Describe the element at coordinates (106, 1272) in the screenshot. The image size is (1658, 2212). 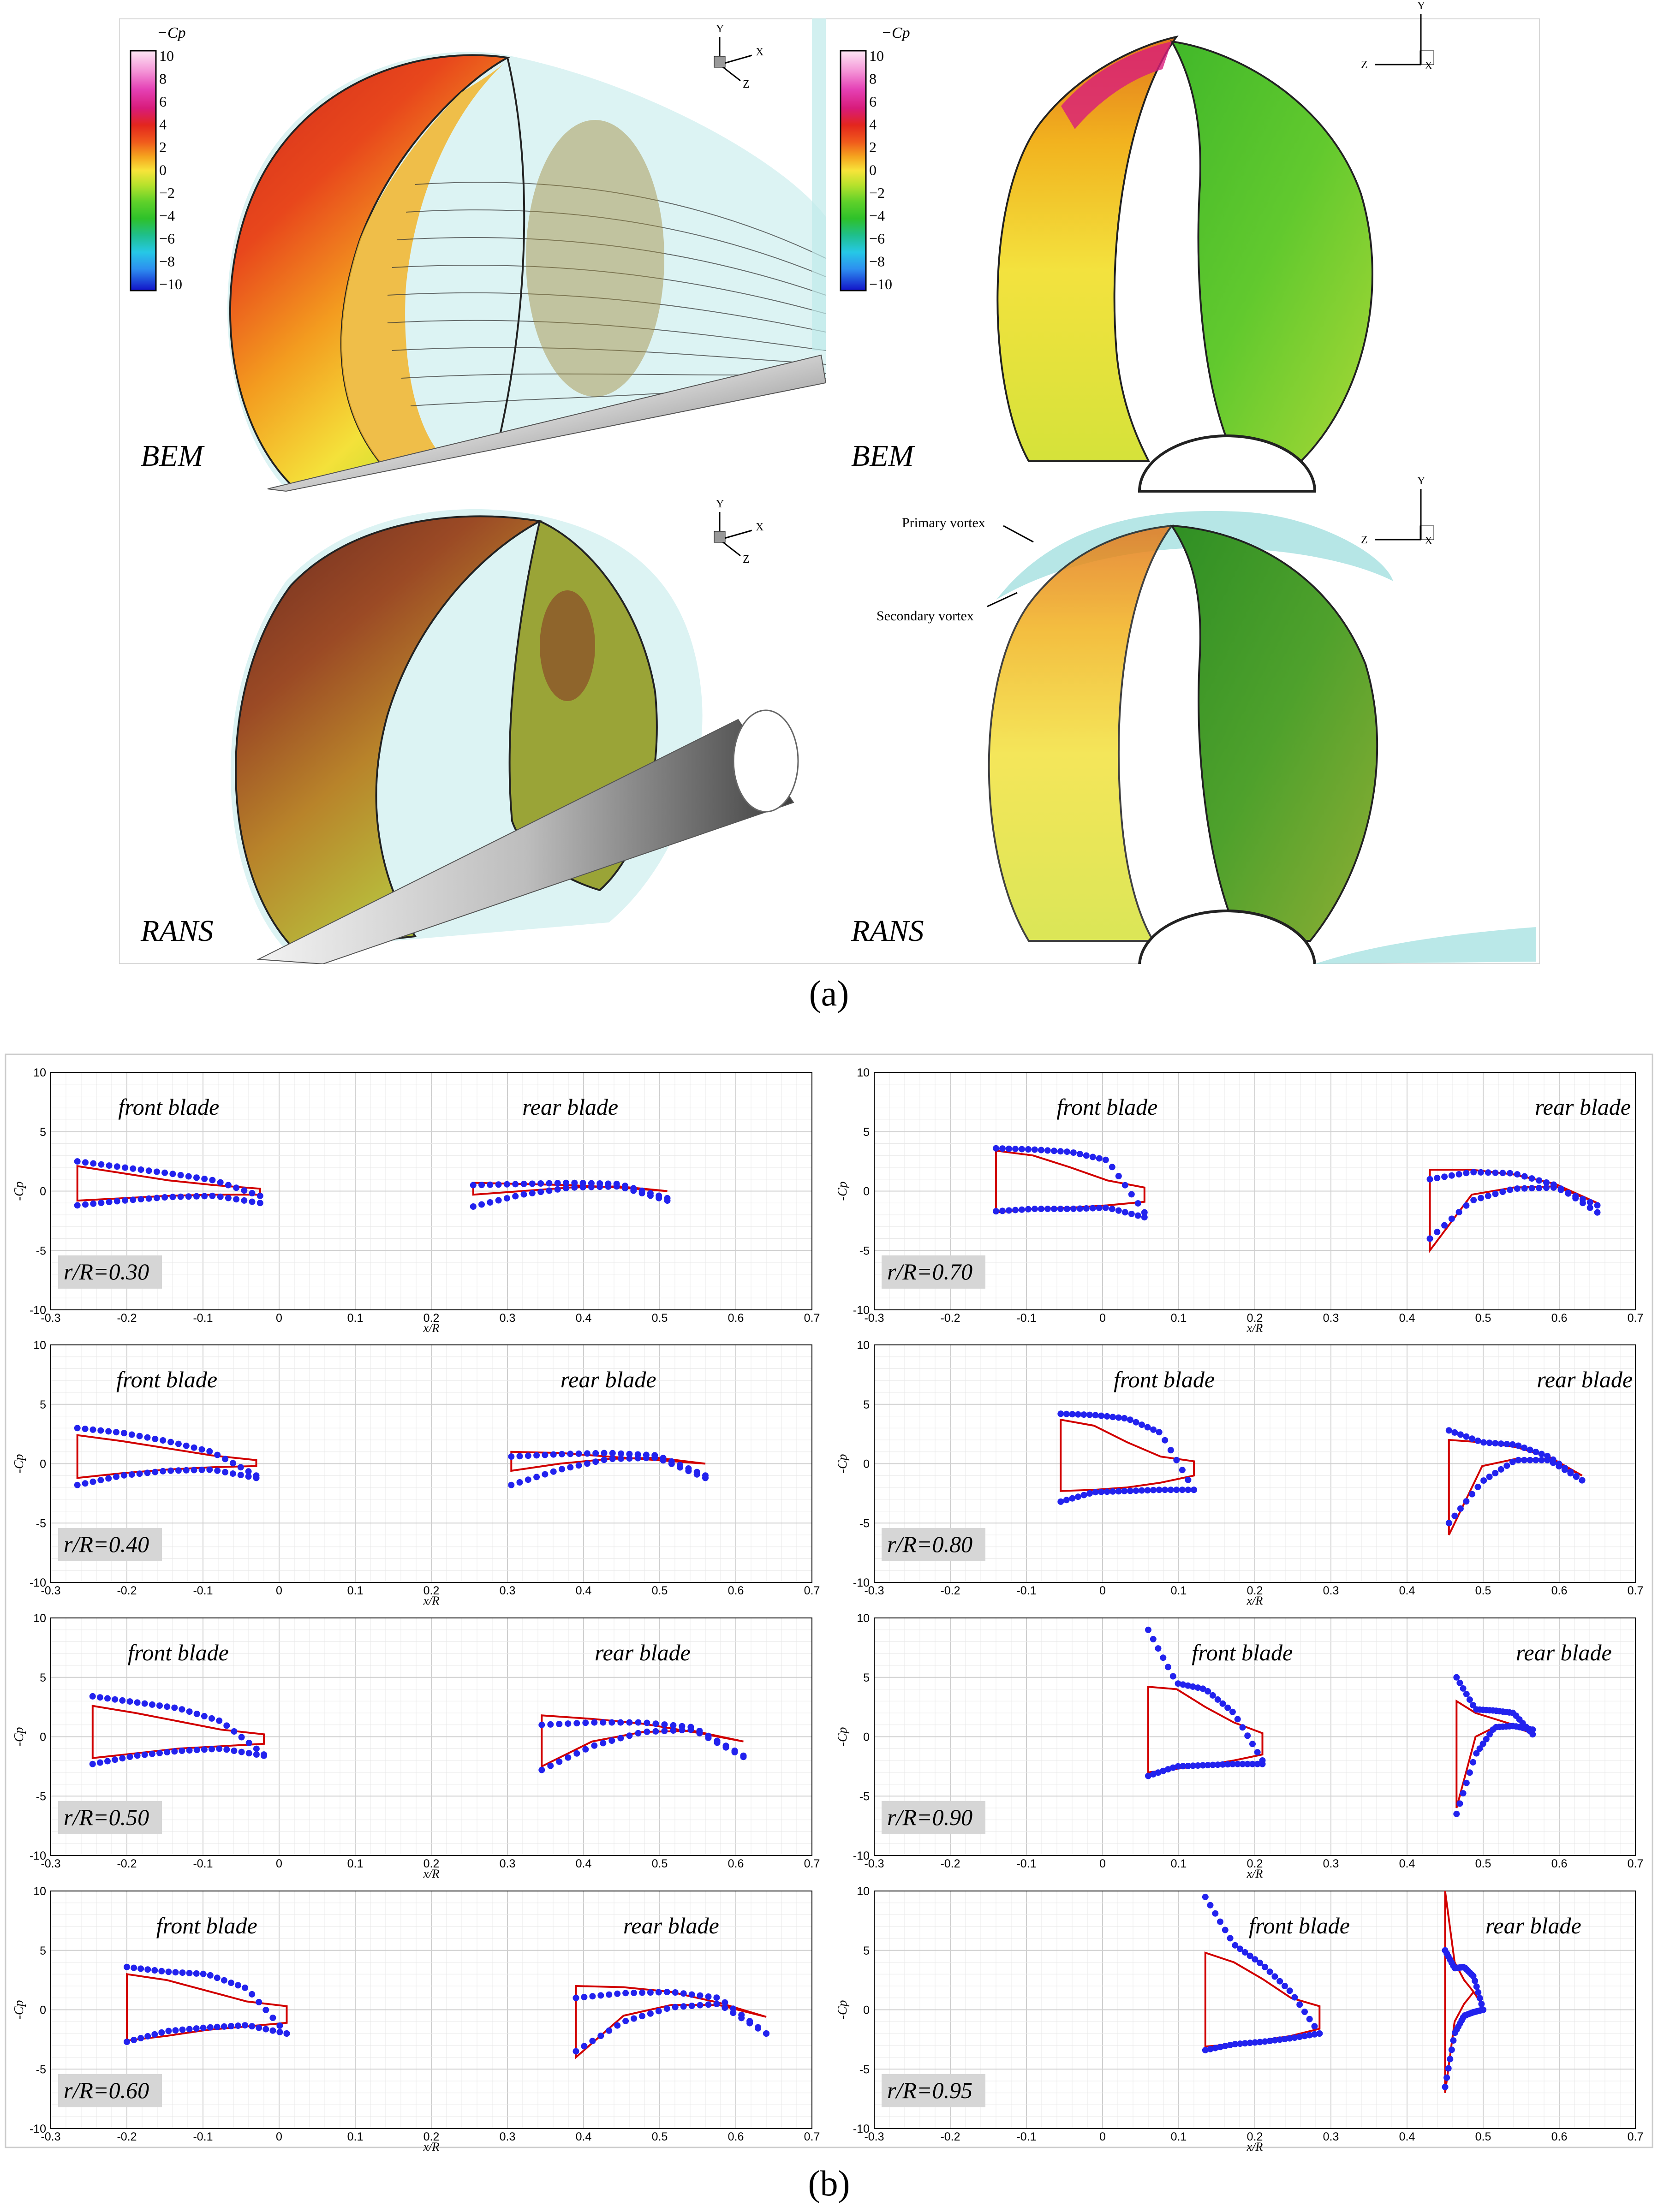
I see `radius-label: r/R=0.30` at that location.